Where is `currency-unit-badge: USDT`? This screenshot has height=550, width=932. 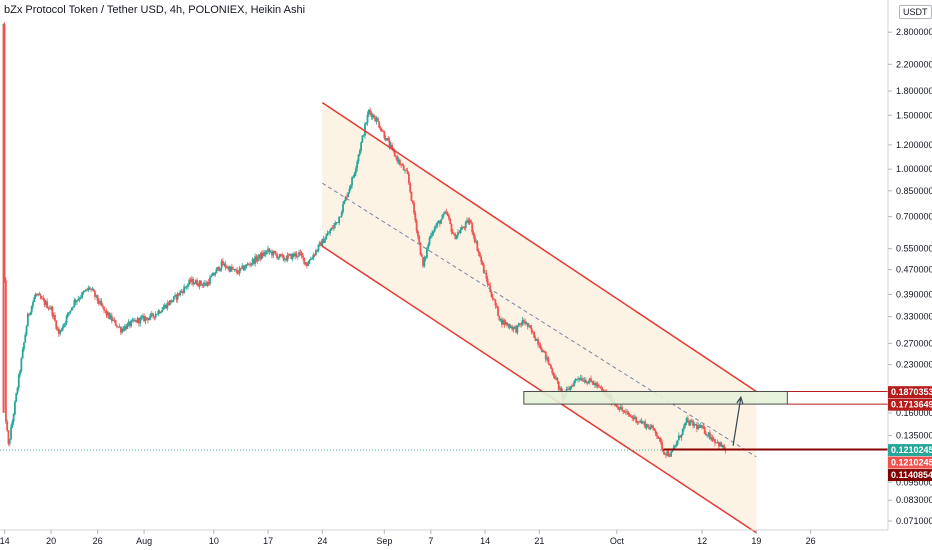
currency-unit-badge: USDT is located at coordinates (915, 12).